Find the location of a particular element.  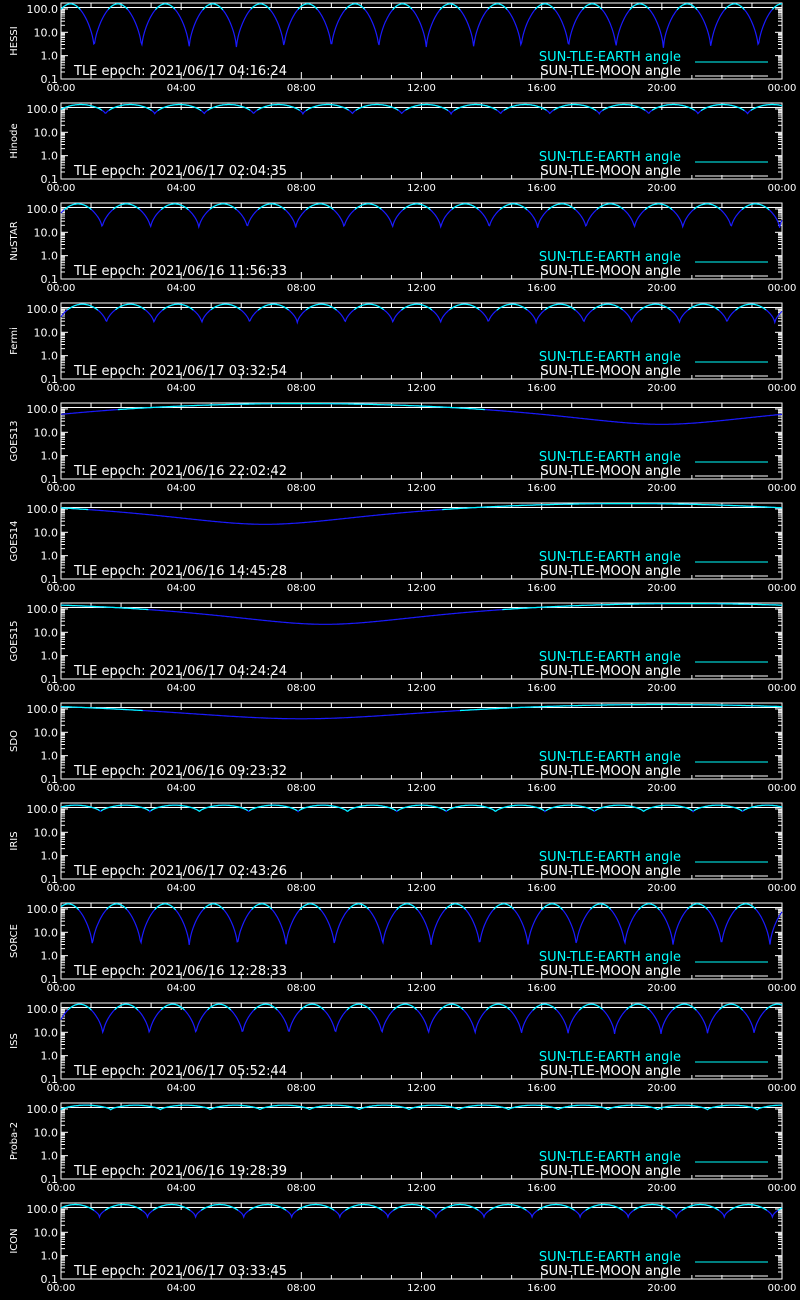

y-tick-label: 1.0 is located at coordinates (50, 656).